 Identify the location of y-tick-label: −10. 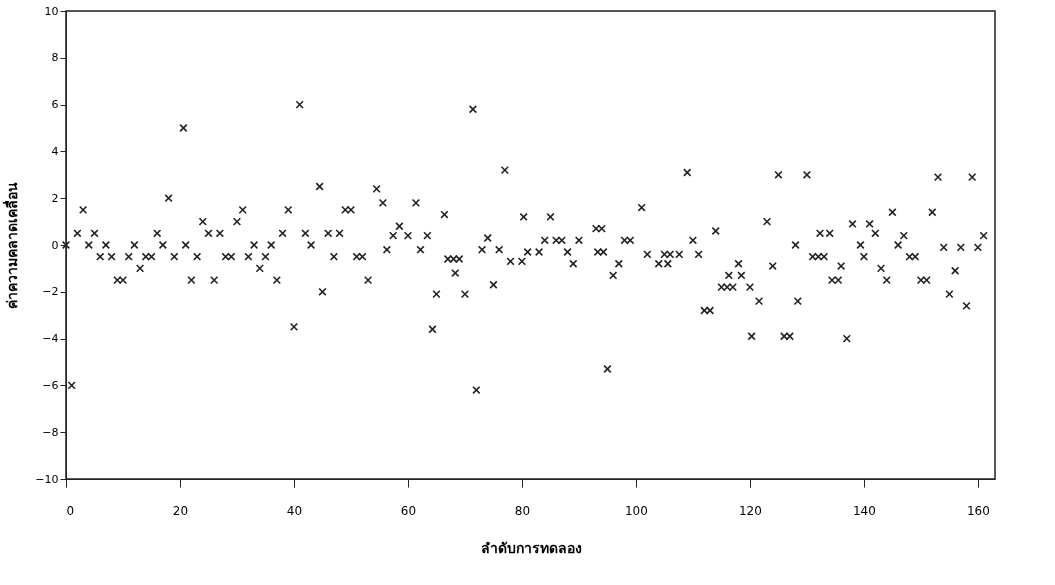
(47, 479).